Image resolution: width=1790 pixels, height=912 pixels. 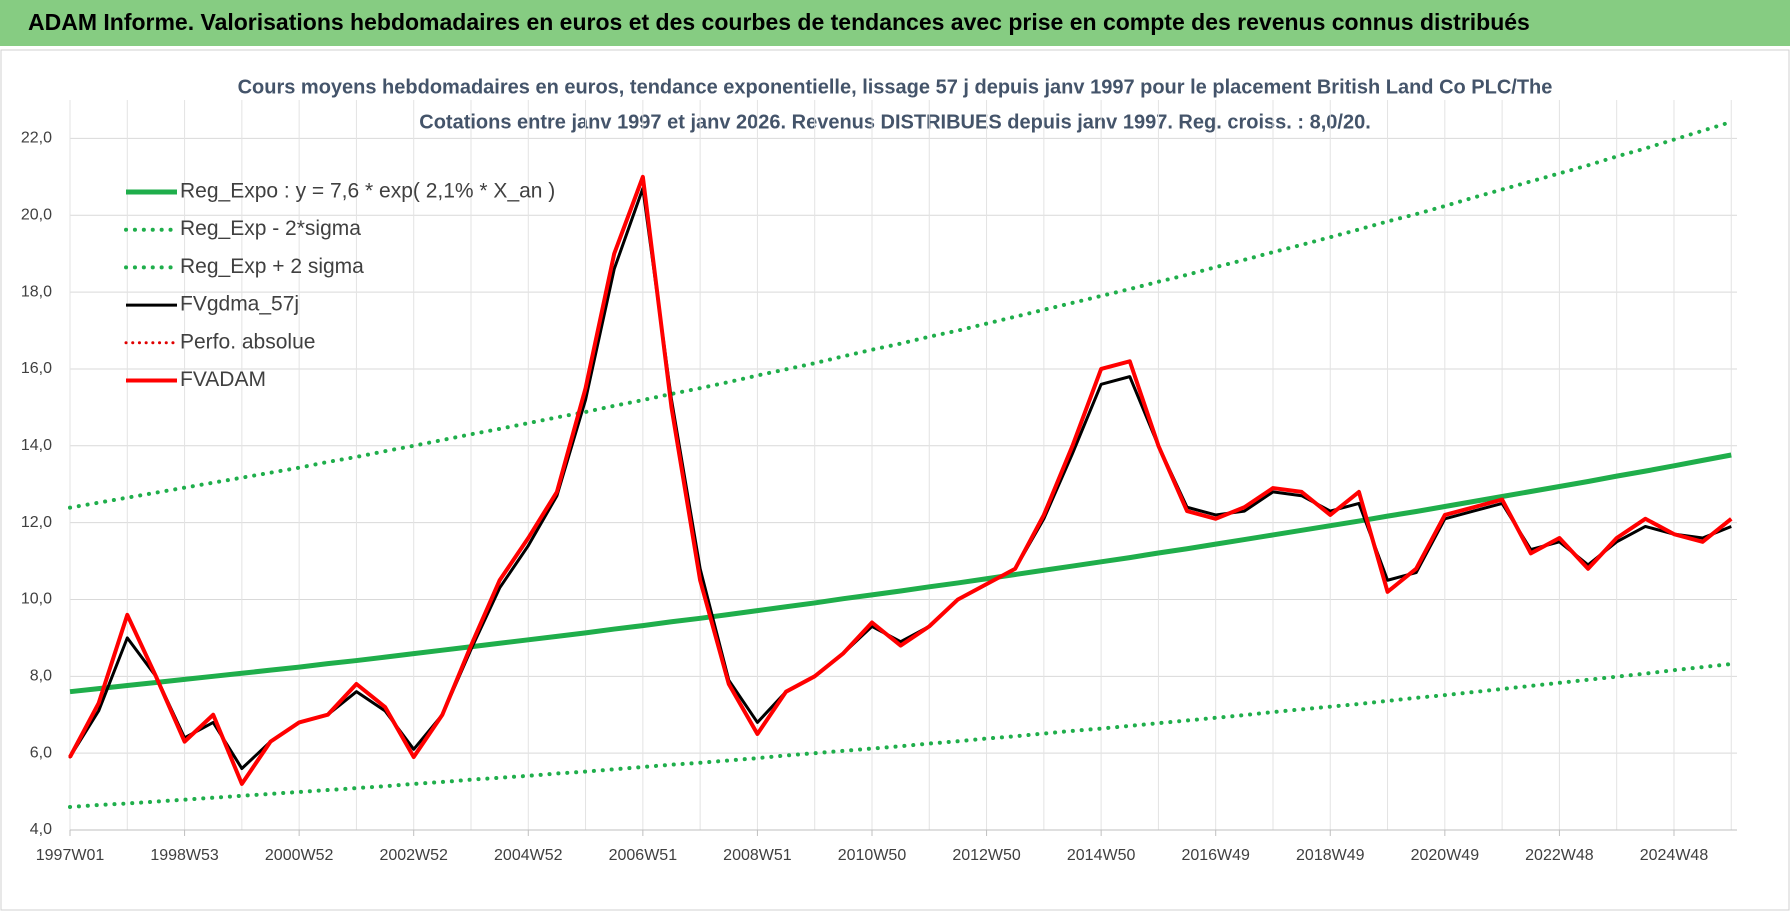 I want to click on y-tick-label: 20,0, so click(x=36, y=214).